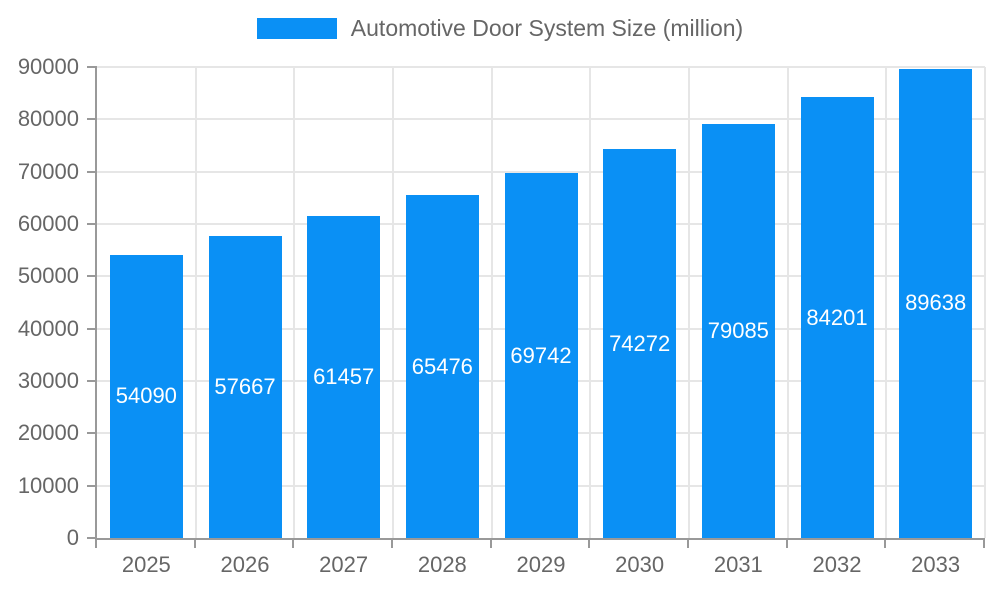 The width and height of the screenshot is (1000, 600). I want to click on y-axis-label: 10000, so click(48, 485).